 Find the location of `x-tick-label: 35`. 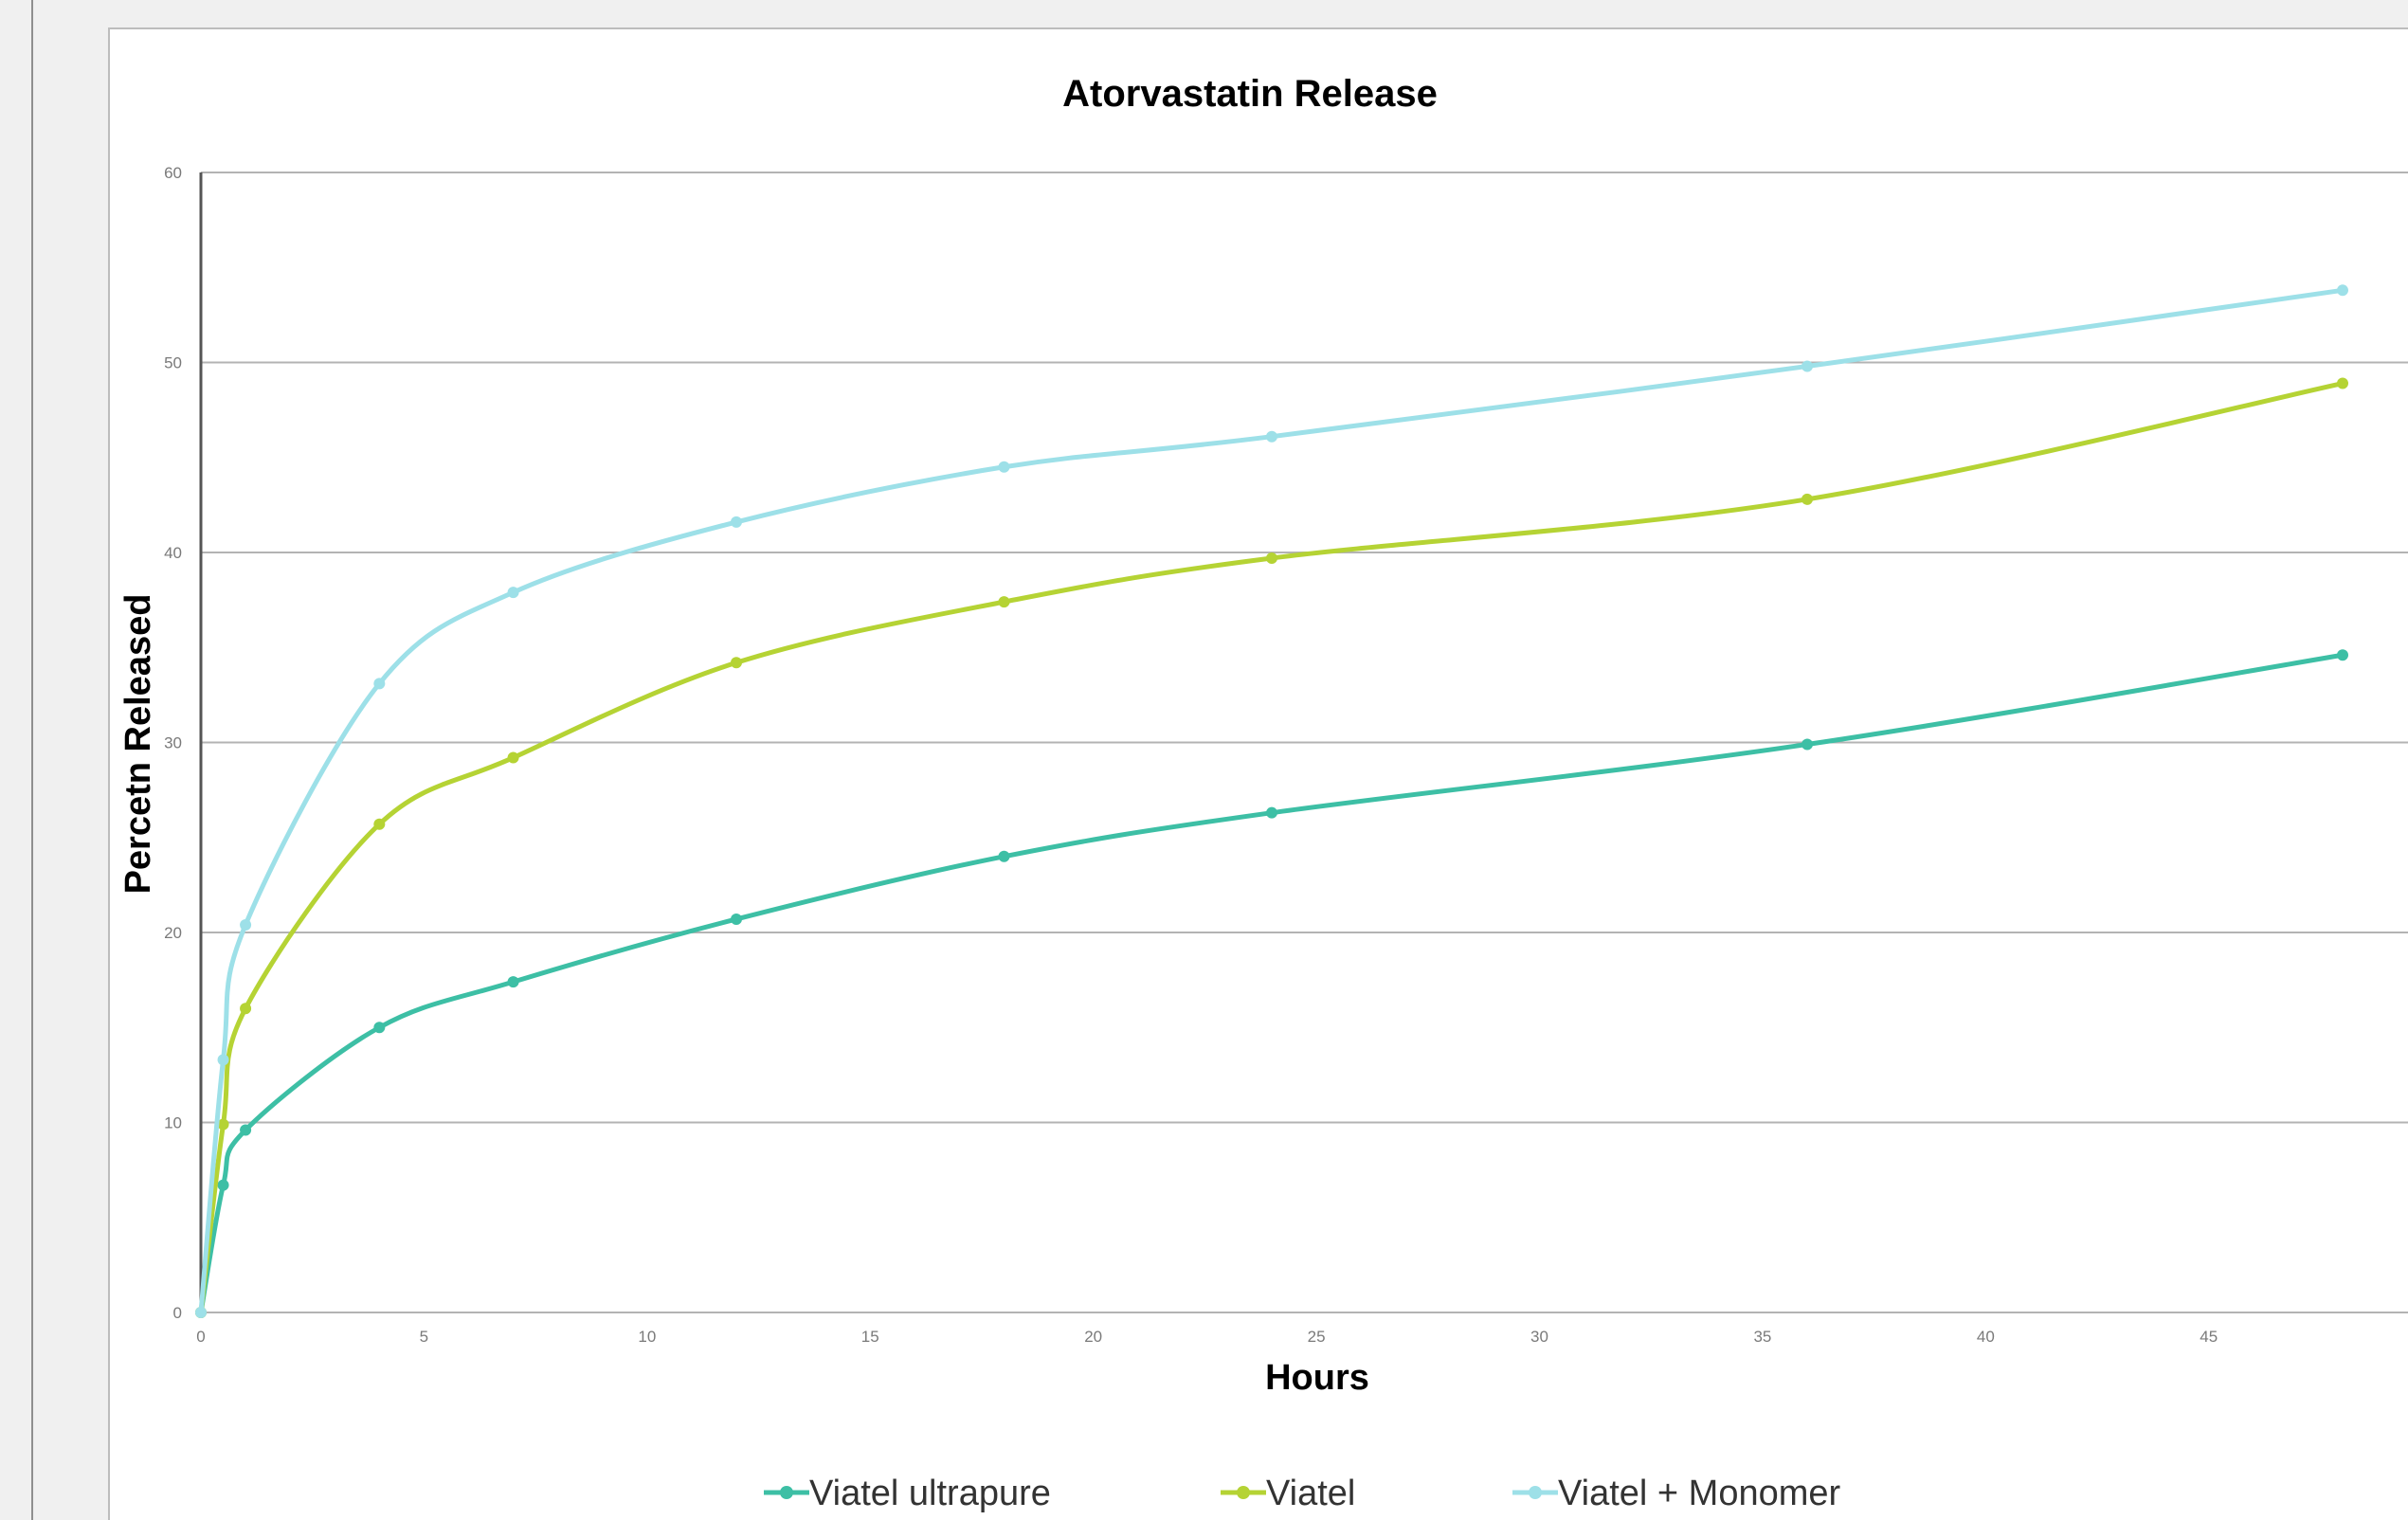

x-tick-label: 35 is located at coordinates (1762, 1337).